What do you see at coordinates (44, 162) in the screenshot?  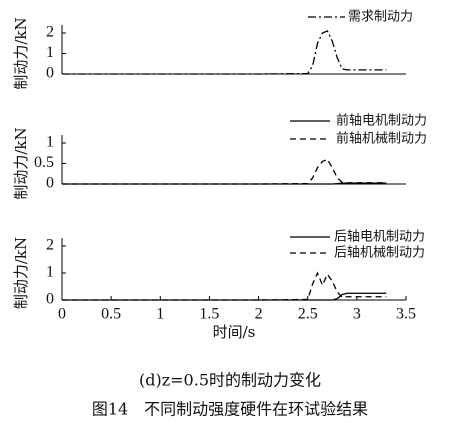 I see `y-tick-label: 0.5` at bounding box center [44, 162].